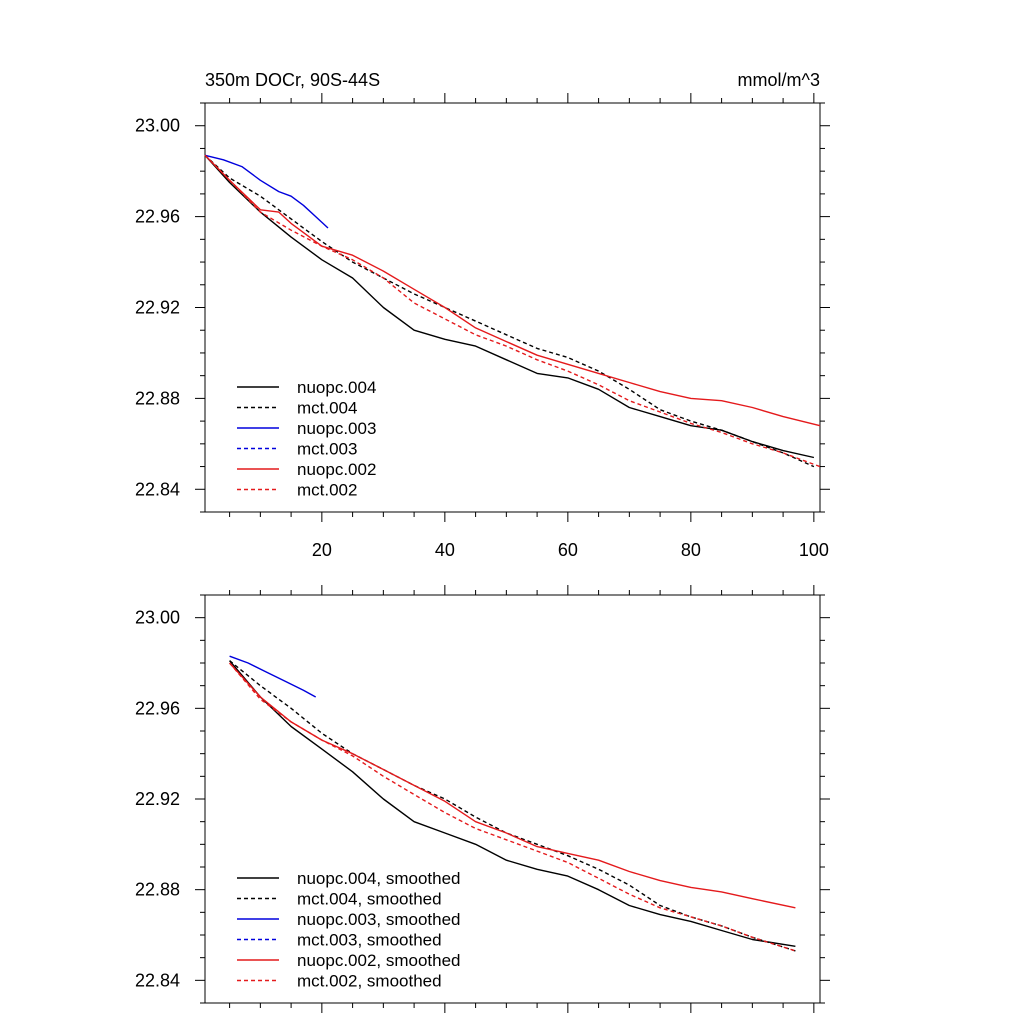 This screenshot has width=1024, height=1024. What do you see at coordinates (336, 428) in the screenshot?
I see `legend-label: nuopc.003` at bounding box center [336, 428].